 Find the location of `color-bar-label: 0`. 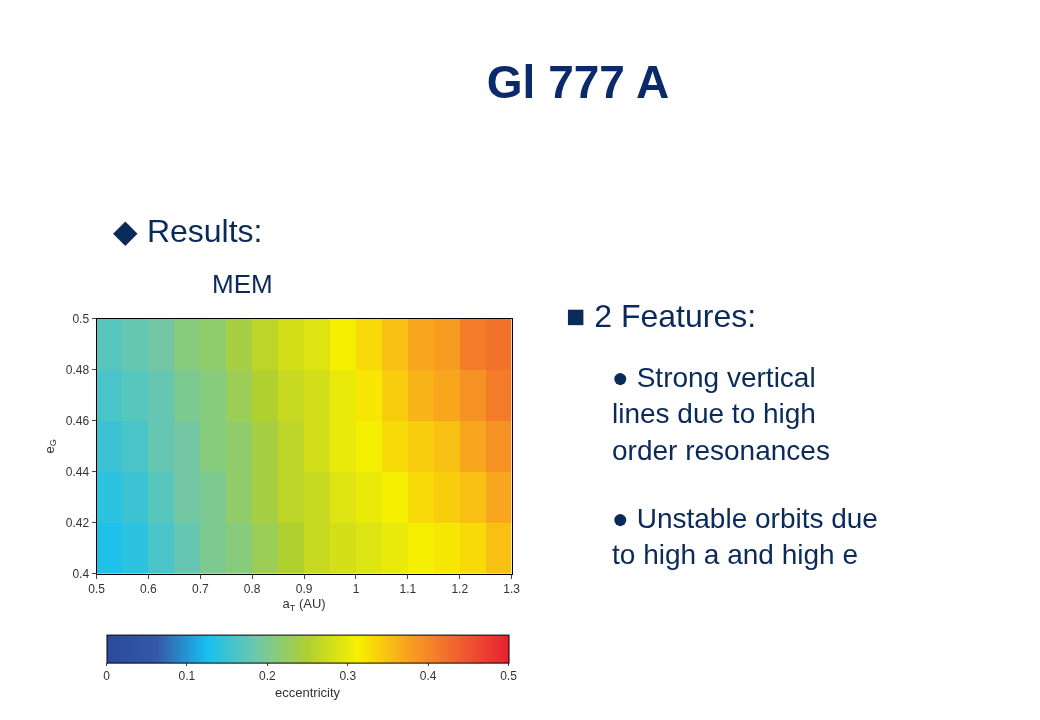

color-bar-label: 0 is located at coordinates (107, 676).